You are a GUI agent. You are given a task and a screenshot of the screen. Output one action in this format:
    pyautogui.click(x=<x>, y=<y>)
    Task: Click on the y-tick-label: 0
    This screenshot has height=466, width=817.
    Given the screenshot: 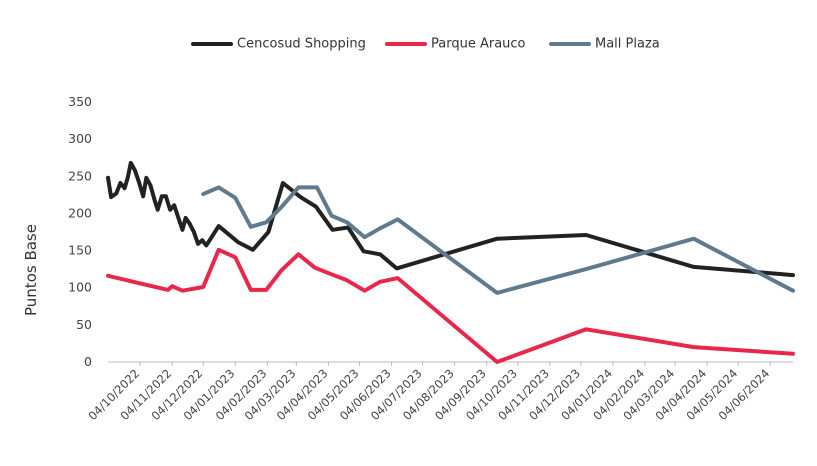 What is the action you would take?
    pyautogui.click(x=88, y=361)
    